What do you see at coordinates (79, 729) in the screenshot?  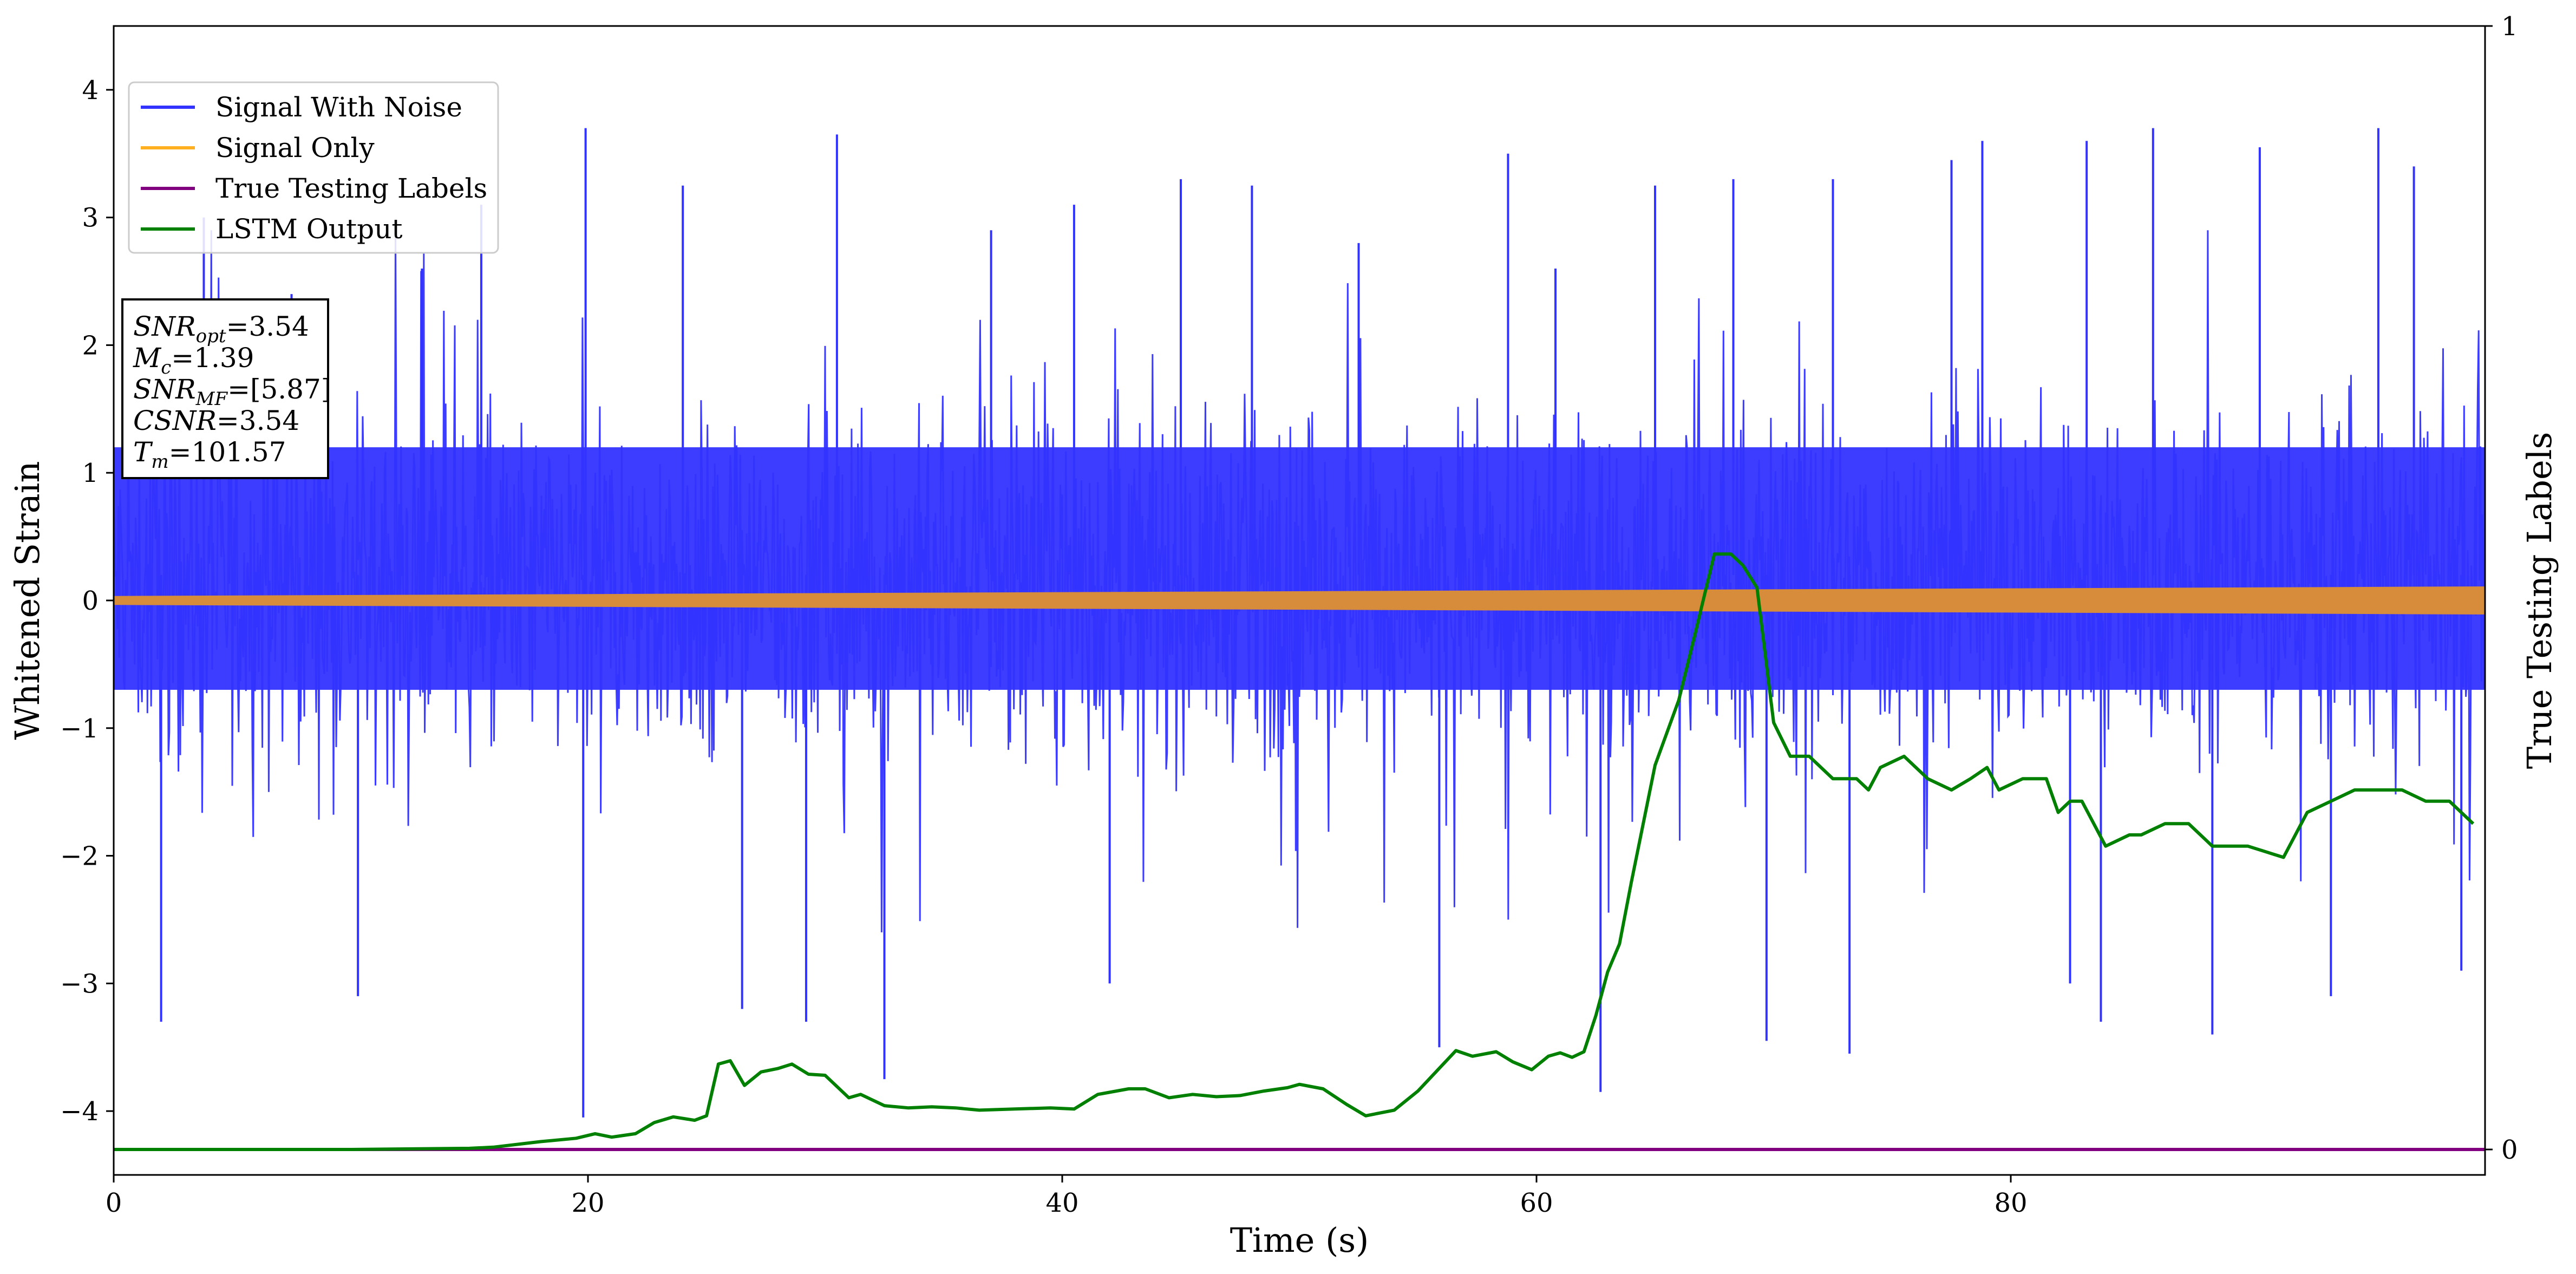 I see `y-tick-label: −1` at bounding box center [79, 729].